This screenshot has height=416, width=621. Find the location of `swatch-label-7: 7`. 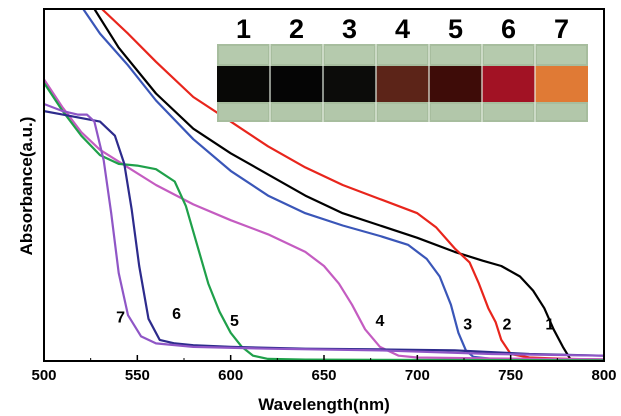

swatch-label-7: 7 is located at coordinates (561, 29).